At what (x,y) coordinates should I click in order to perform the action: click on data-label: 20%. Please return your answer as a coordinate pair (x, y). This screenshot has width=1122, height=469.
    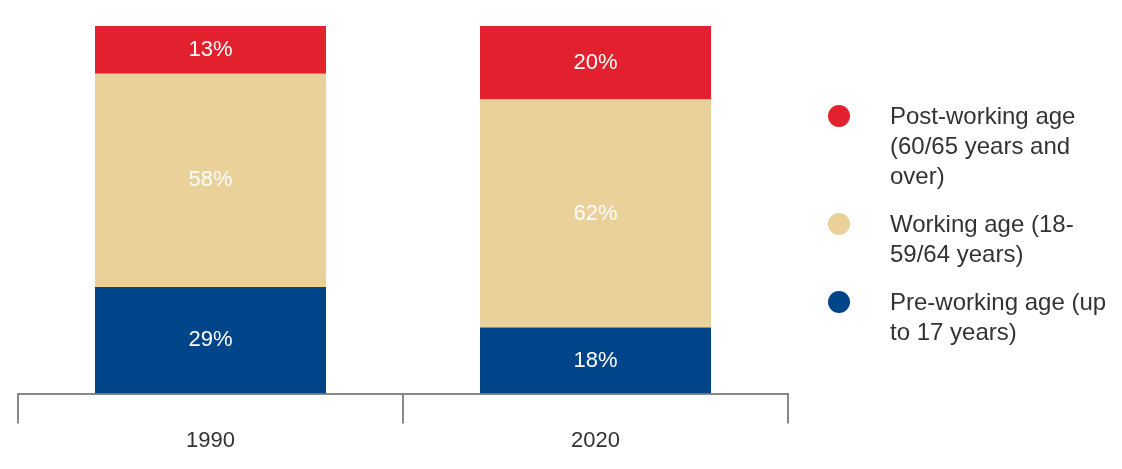
    Looking at the image, I should click on (595, 61).